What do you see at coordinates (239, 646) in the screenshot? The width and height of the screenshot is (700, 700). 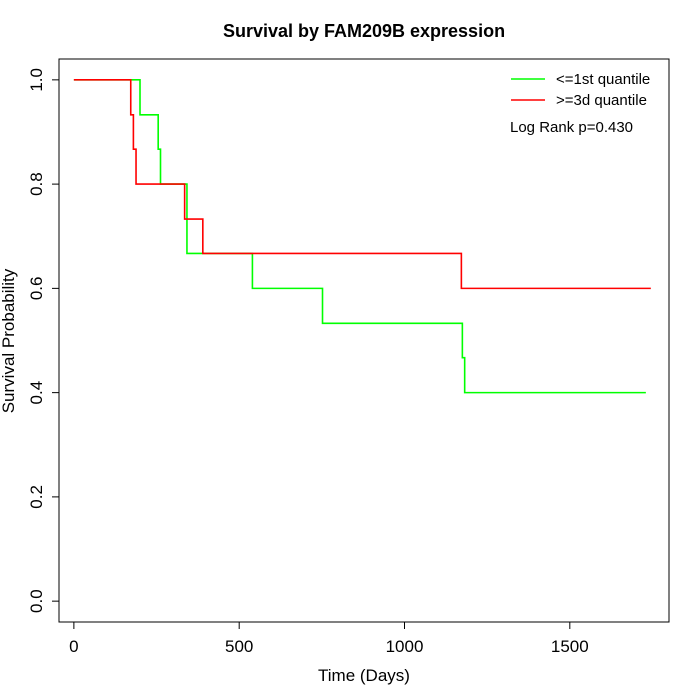 I see `x-tick-label: 500` at bounding box center [239, 646].